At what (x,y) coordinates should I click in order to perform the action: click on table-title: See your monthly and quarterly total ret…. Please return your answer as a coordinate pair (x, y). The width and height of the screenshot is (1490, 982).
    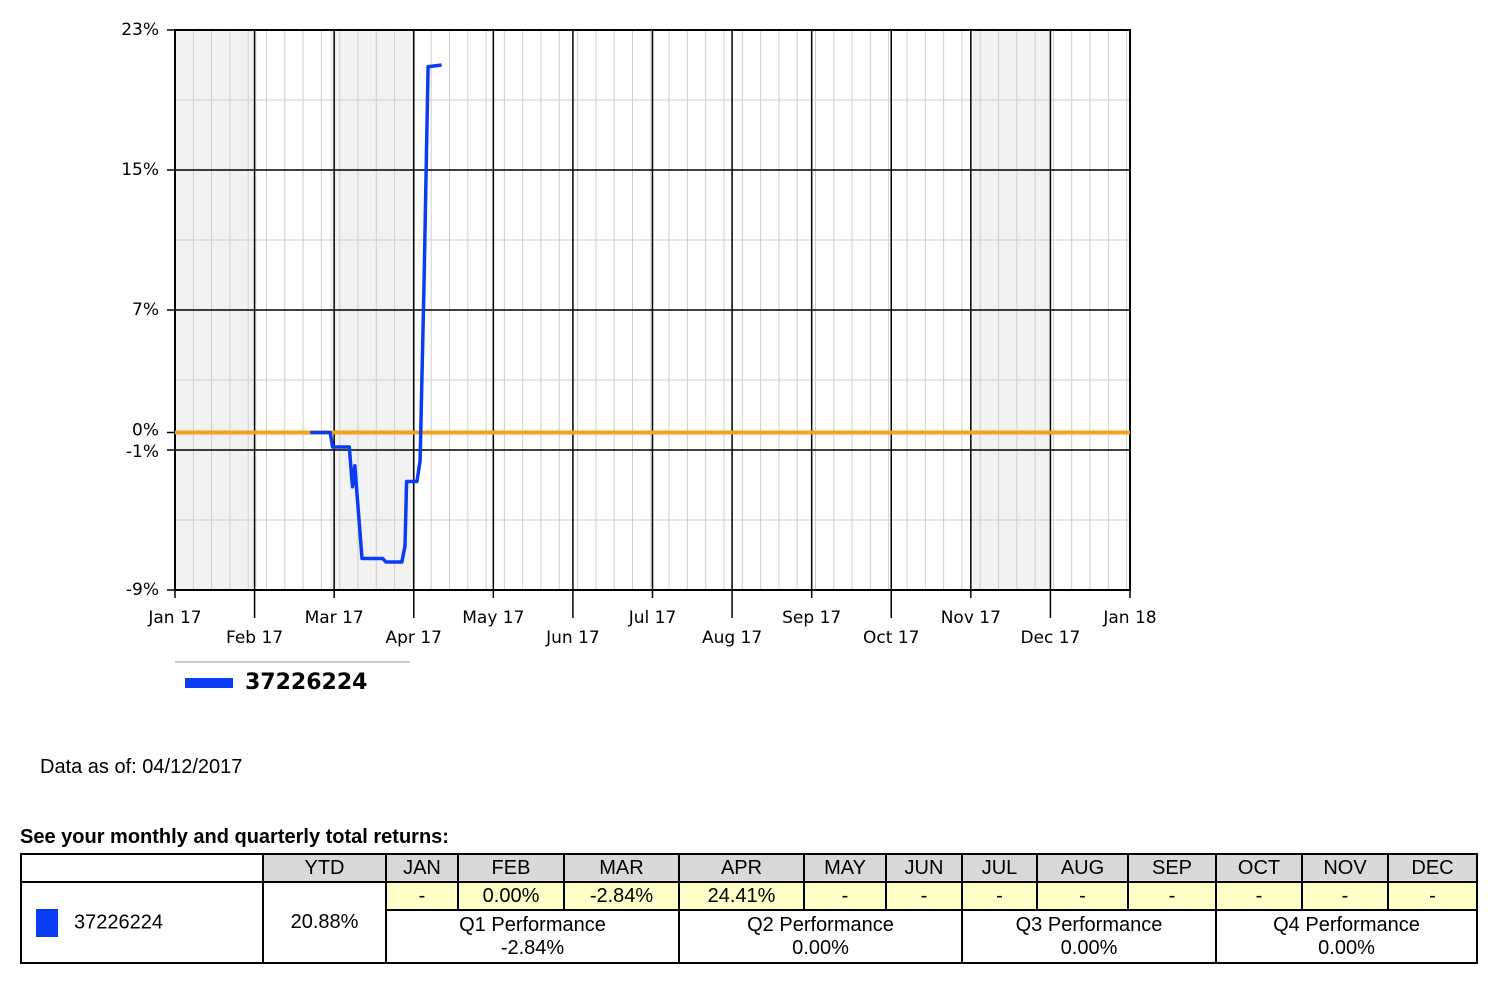
    Looking at the image, I should click on (234, 837).